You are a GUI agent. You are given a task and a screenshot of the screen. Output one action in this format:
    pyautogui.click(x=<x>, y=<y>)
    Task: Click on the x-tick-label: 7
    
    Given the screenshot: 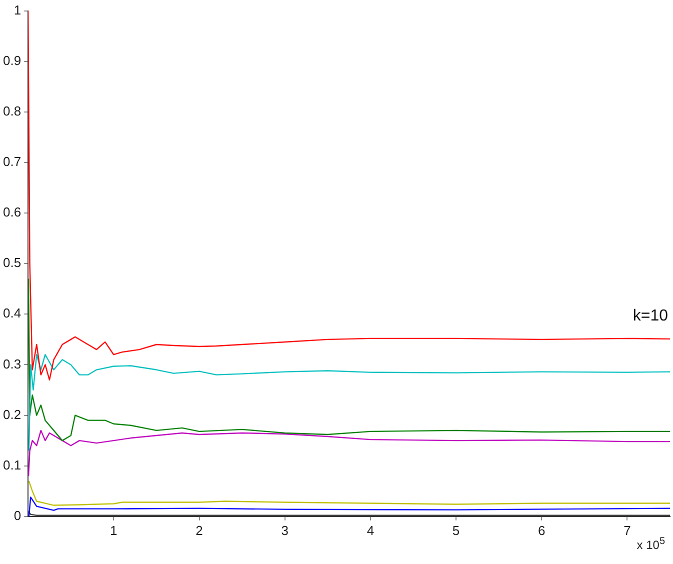 What is the action you would take?
    pyautogui.click(x=627, y=530)
    